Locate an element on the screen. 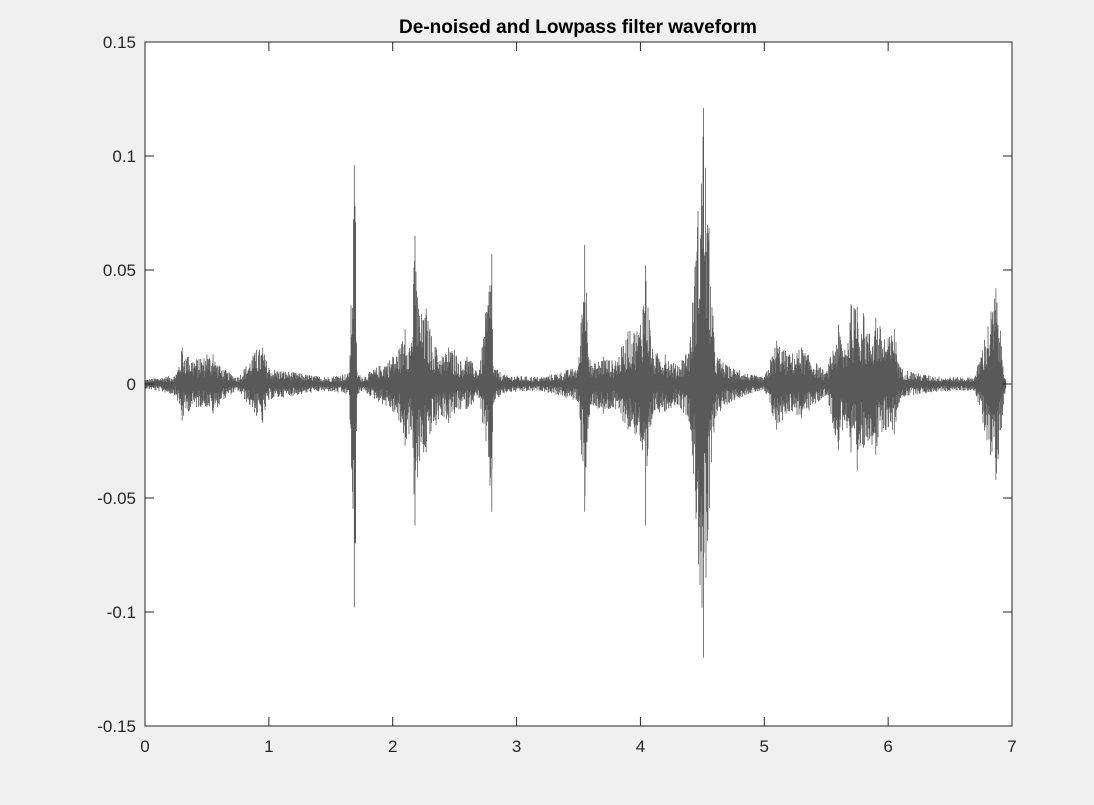 The image size is (1094, 805). x-tick-label: 1 is located at coordinates (268, 746).